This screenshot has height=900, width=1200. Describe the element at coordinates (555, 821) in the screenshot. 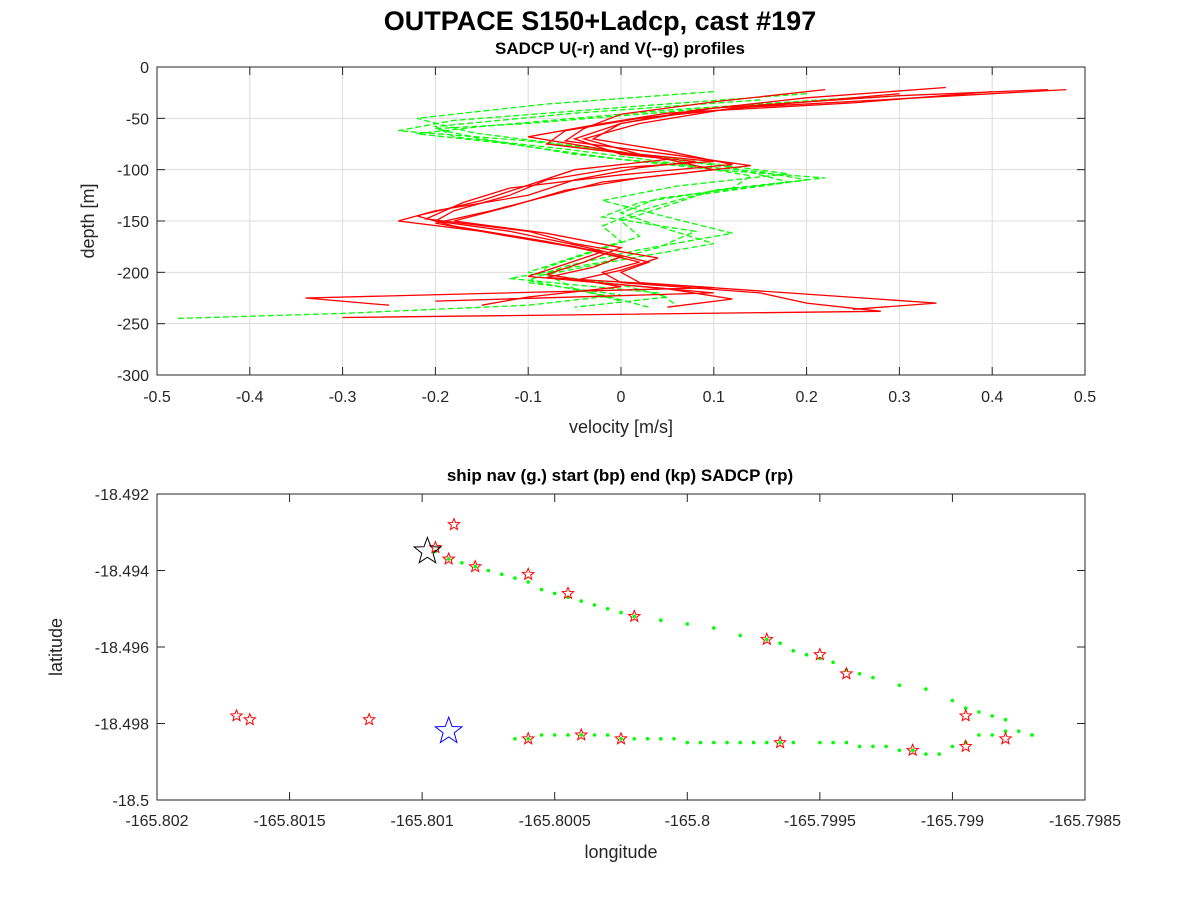

I see `nav-x-tick-label: -165.8005` at that location.